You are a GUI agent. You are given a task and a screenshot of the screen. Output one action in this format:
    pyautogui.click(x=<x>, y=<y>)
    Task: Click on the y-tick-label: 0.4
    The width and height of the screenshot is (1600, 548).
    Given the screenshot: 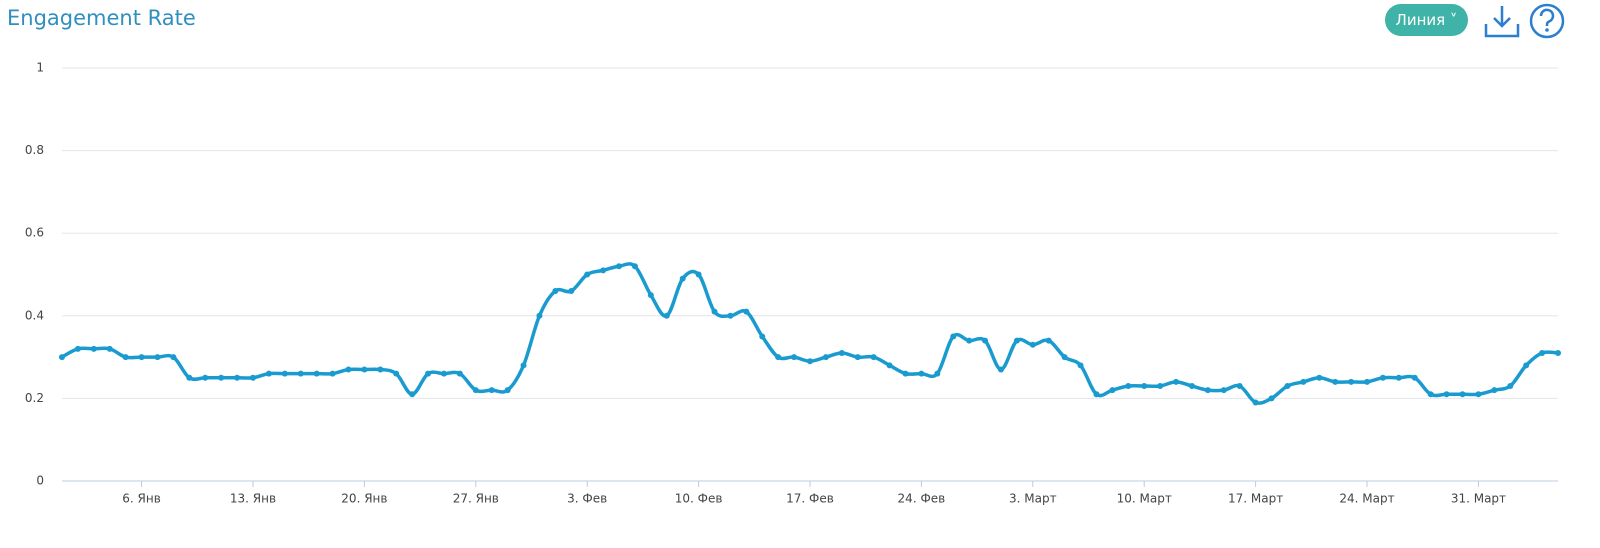 What is the action you would take?
    pyautogui.click(x=34, y=315)
    